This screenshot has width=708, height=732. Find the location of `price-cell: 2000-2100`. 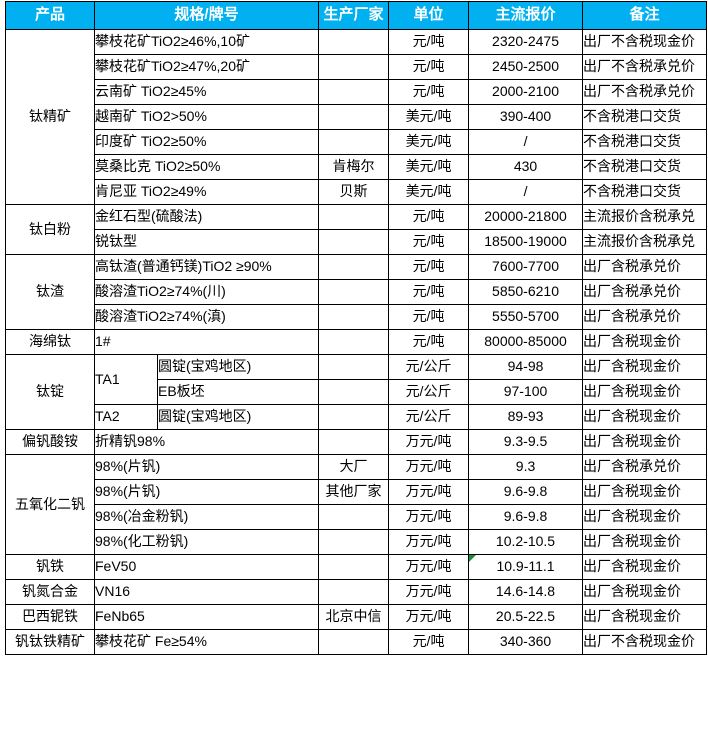

price-cell: 2000-2100 is located at coordinates (526, 92).